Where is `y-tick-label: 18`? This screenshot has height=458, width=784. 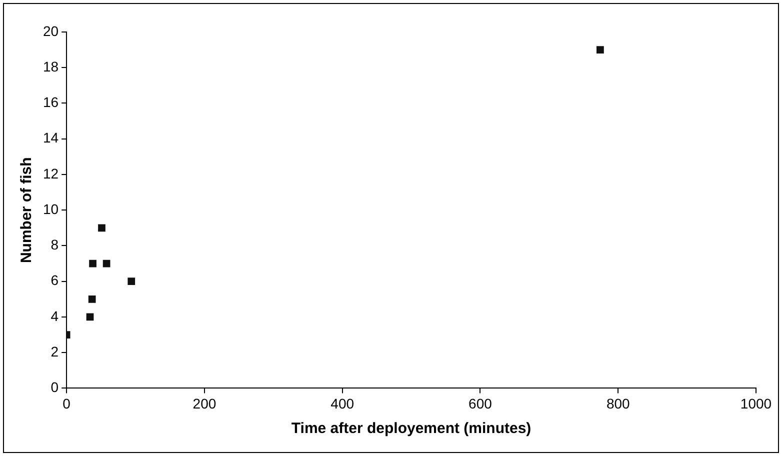
y-tick-label: 18 is located at coordinates (50, 66).